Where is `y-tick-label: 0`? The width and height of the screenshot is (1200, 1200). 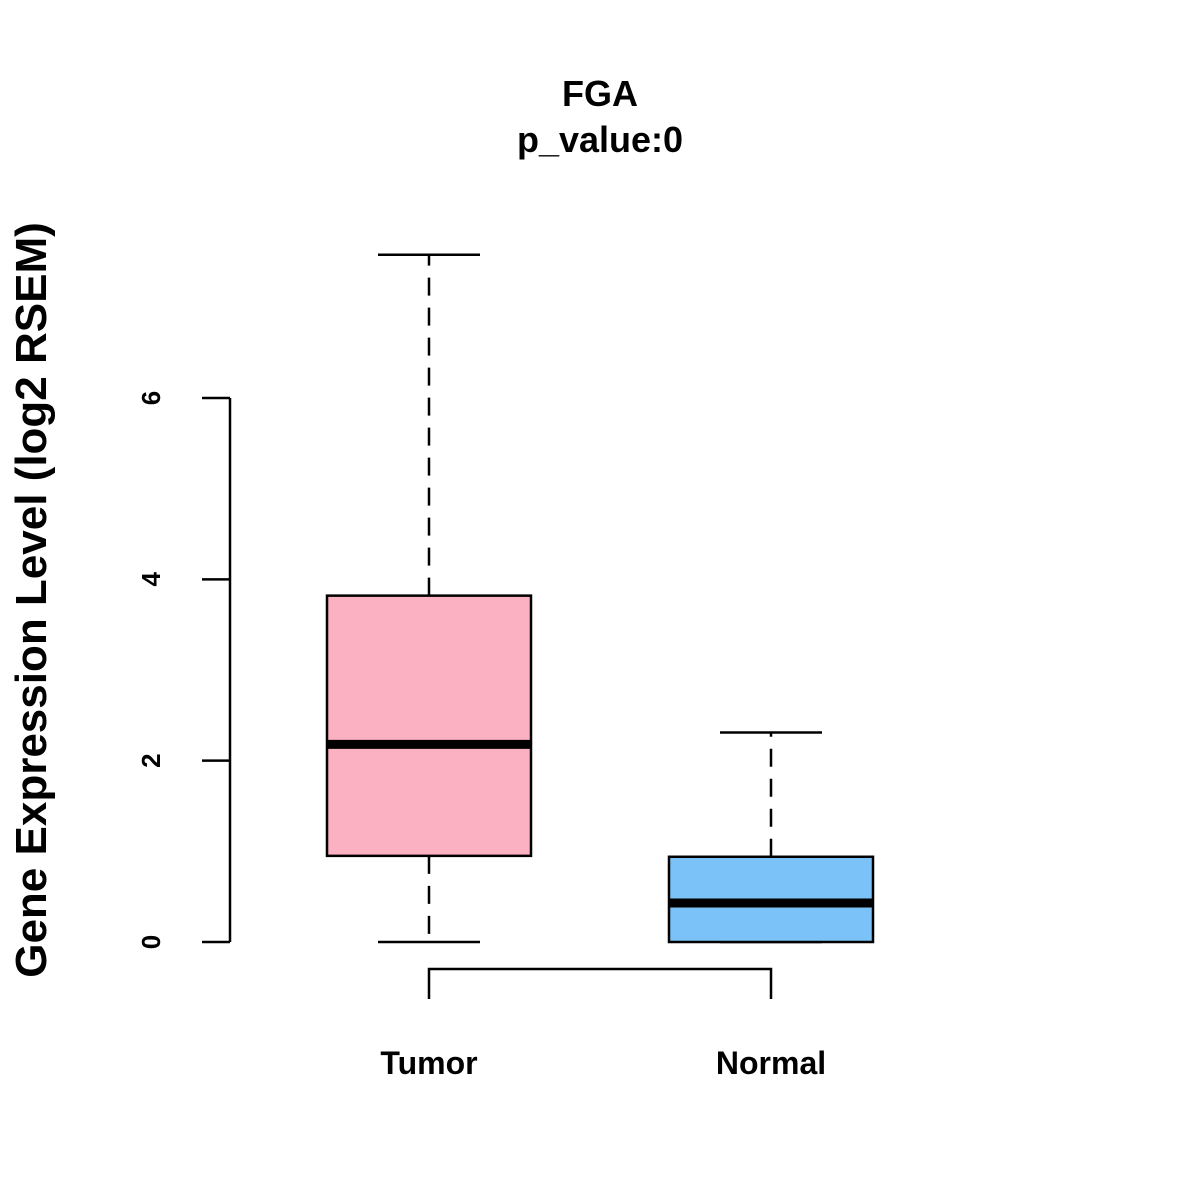
y-tick-label: 0 is located at coordinates (151, 942).